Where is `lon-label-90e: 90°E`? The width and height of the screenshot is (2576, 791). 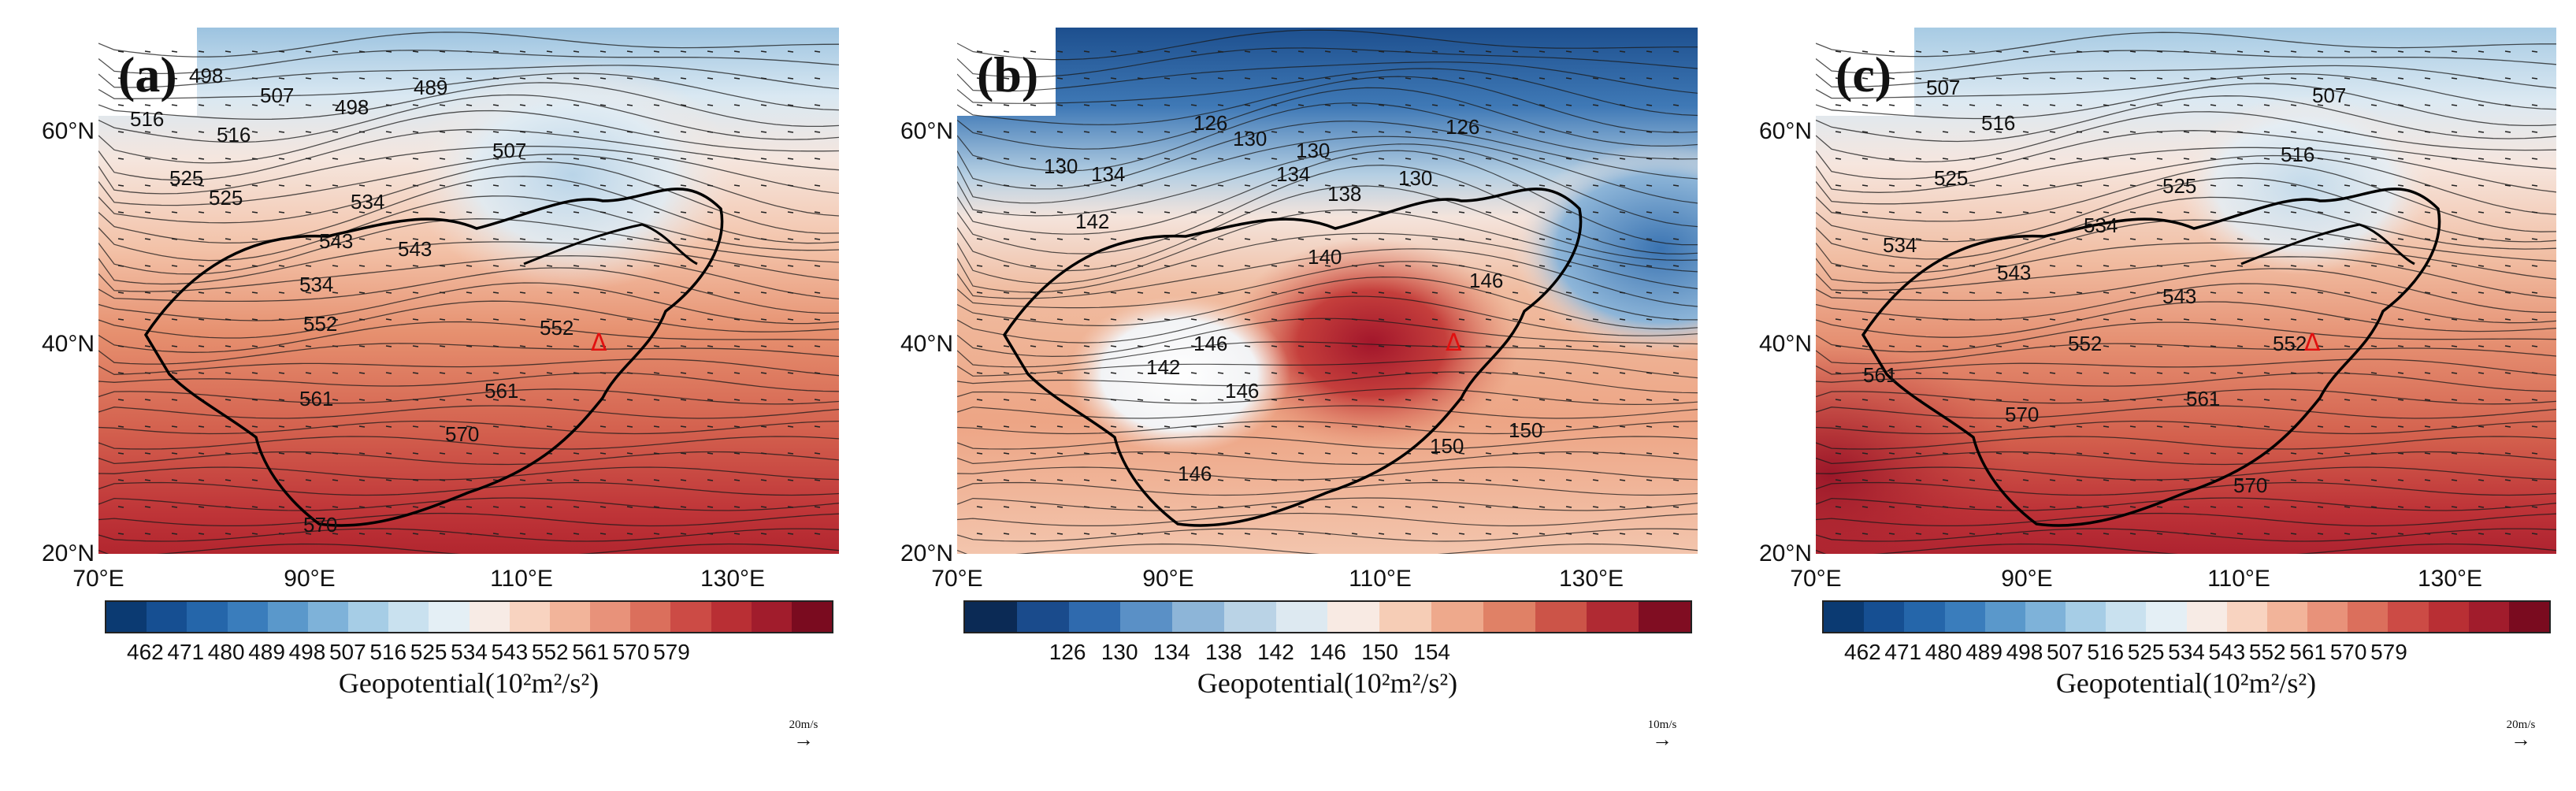 lon-label-90e: 90°E is located at coordinates (310, 579).